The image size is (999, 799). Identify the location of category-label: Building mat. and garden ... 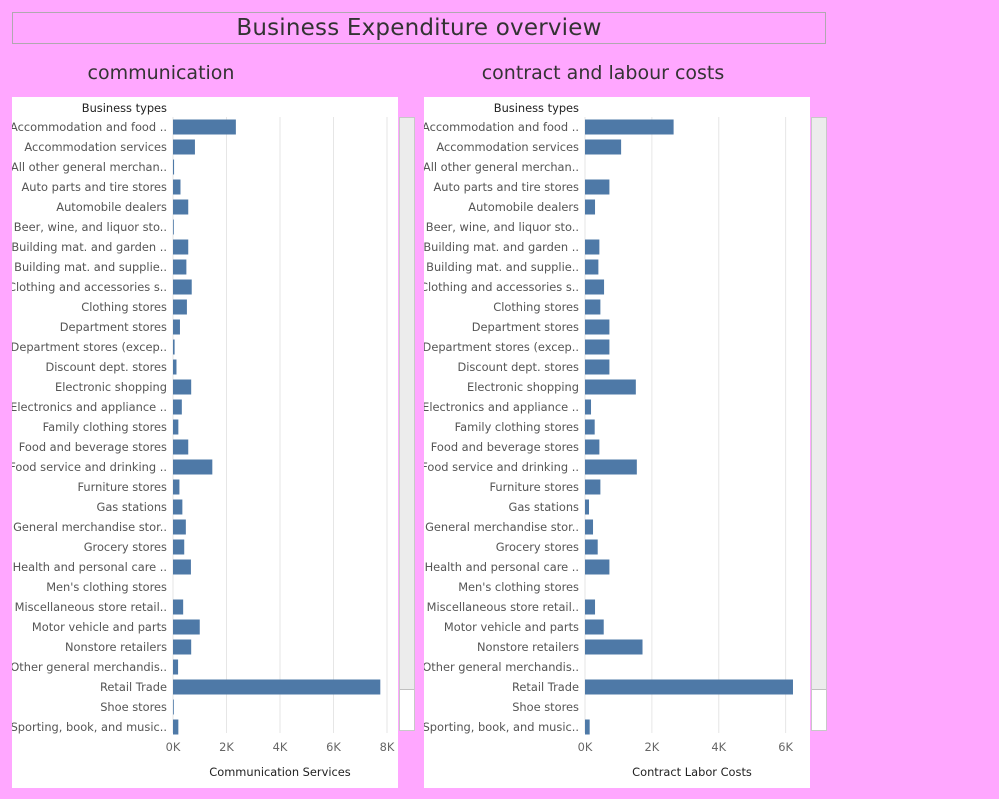
(89, 247).